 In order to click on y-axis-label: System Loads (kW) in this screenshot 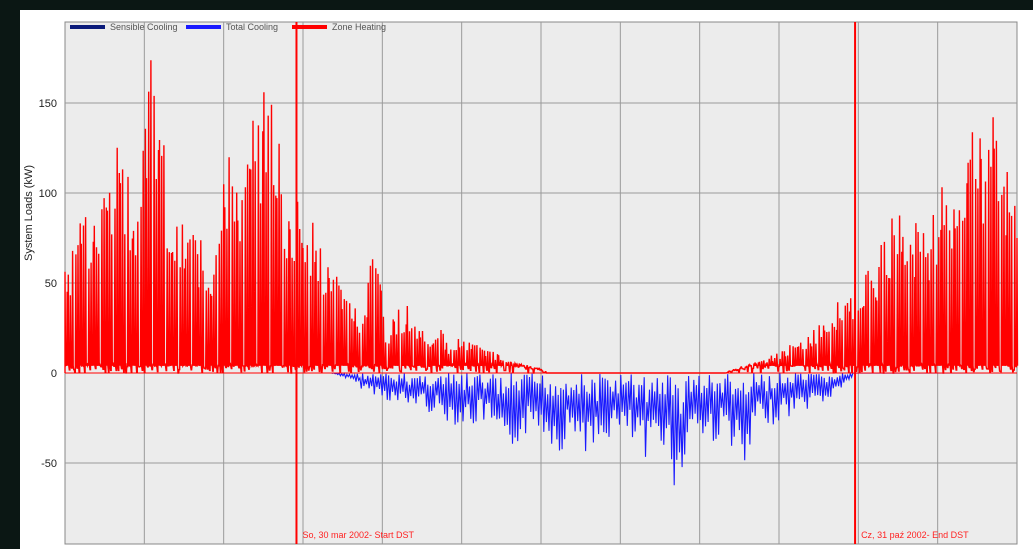, I will do `click(29, 213)`.